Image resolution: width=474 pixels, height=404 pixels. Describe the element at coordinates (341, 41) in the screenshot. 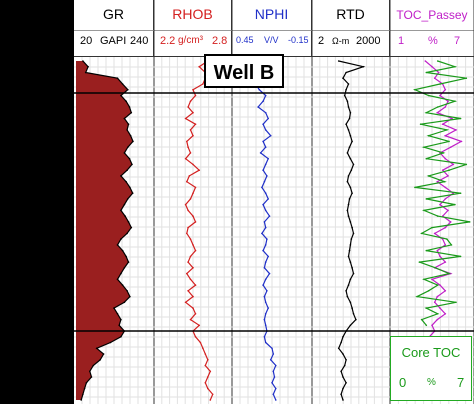

I see `rtd-scale-unit: Ω-m` at that location.